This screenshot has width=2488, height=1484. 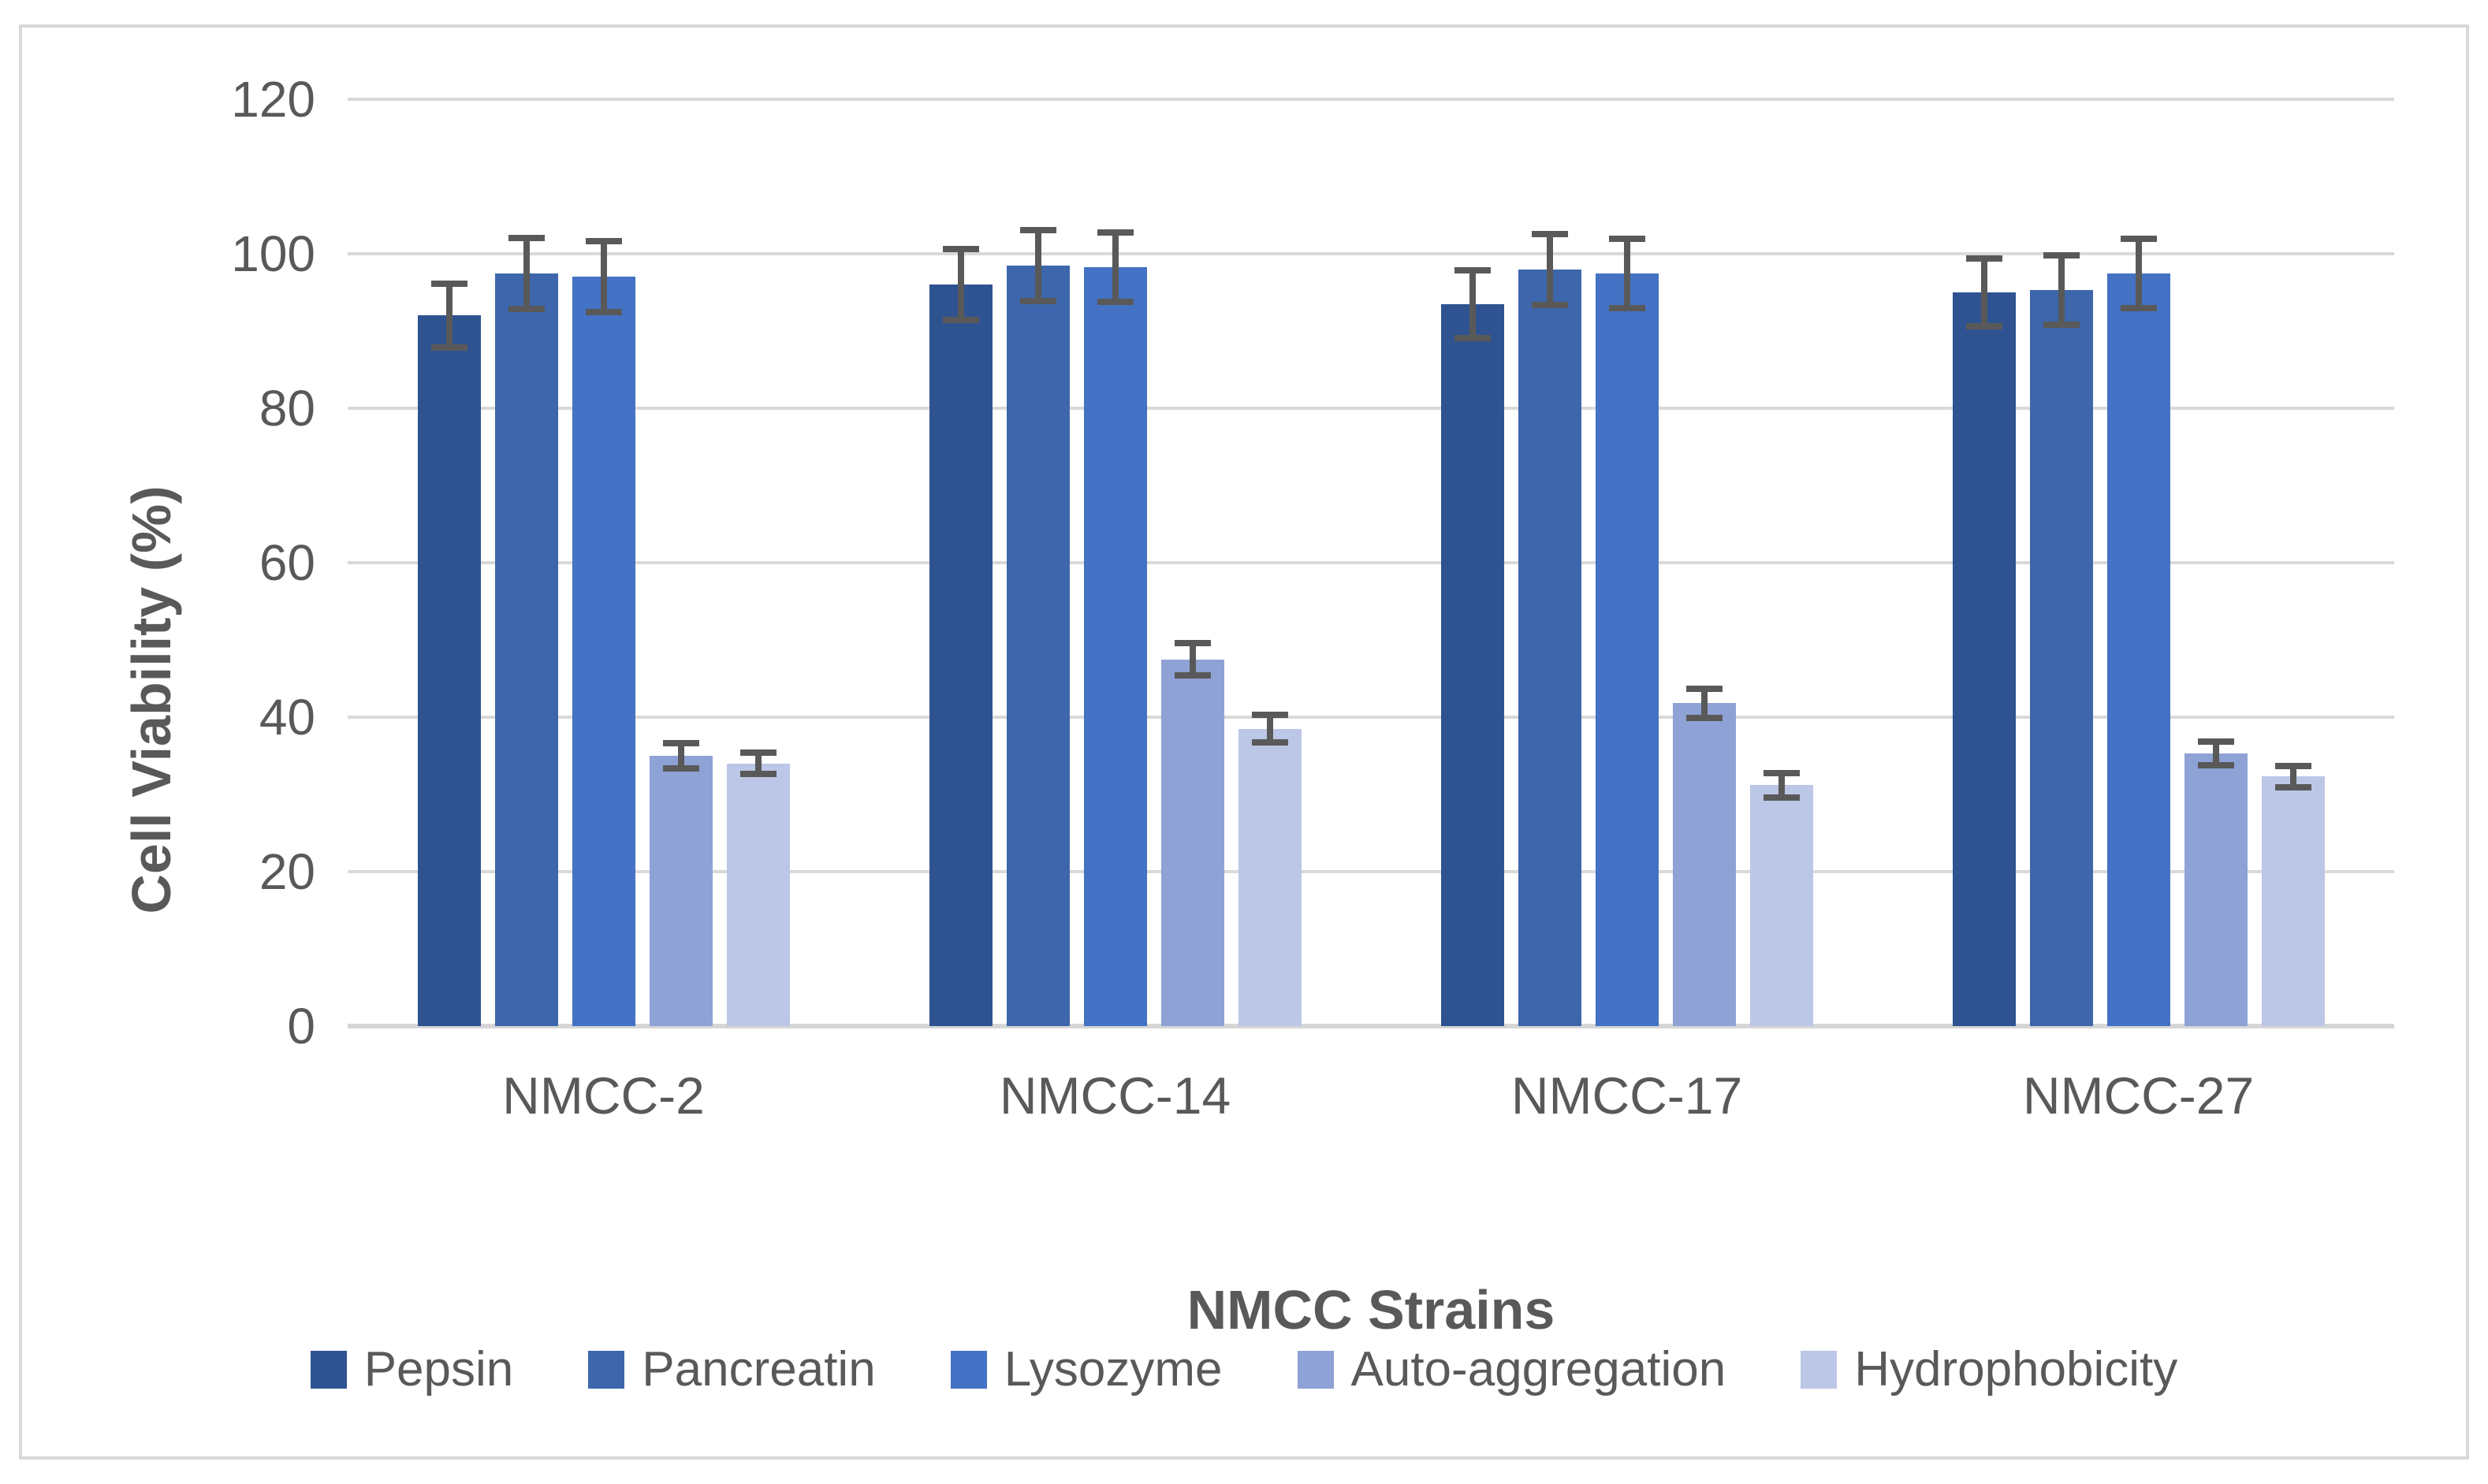 I want to click on legend-item-lysozyme: Lysozyme, so click(x=1086, y=1369).